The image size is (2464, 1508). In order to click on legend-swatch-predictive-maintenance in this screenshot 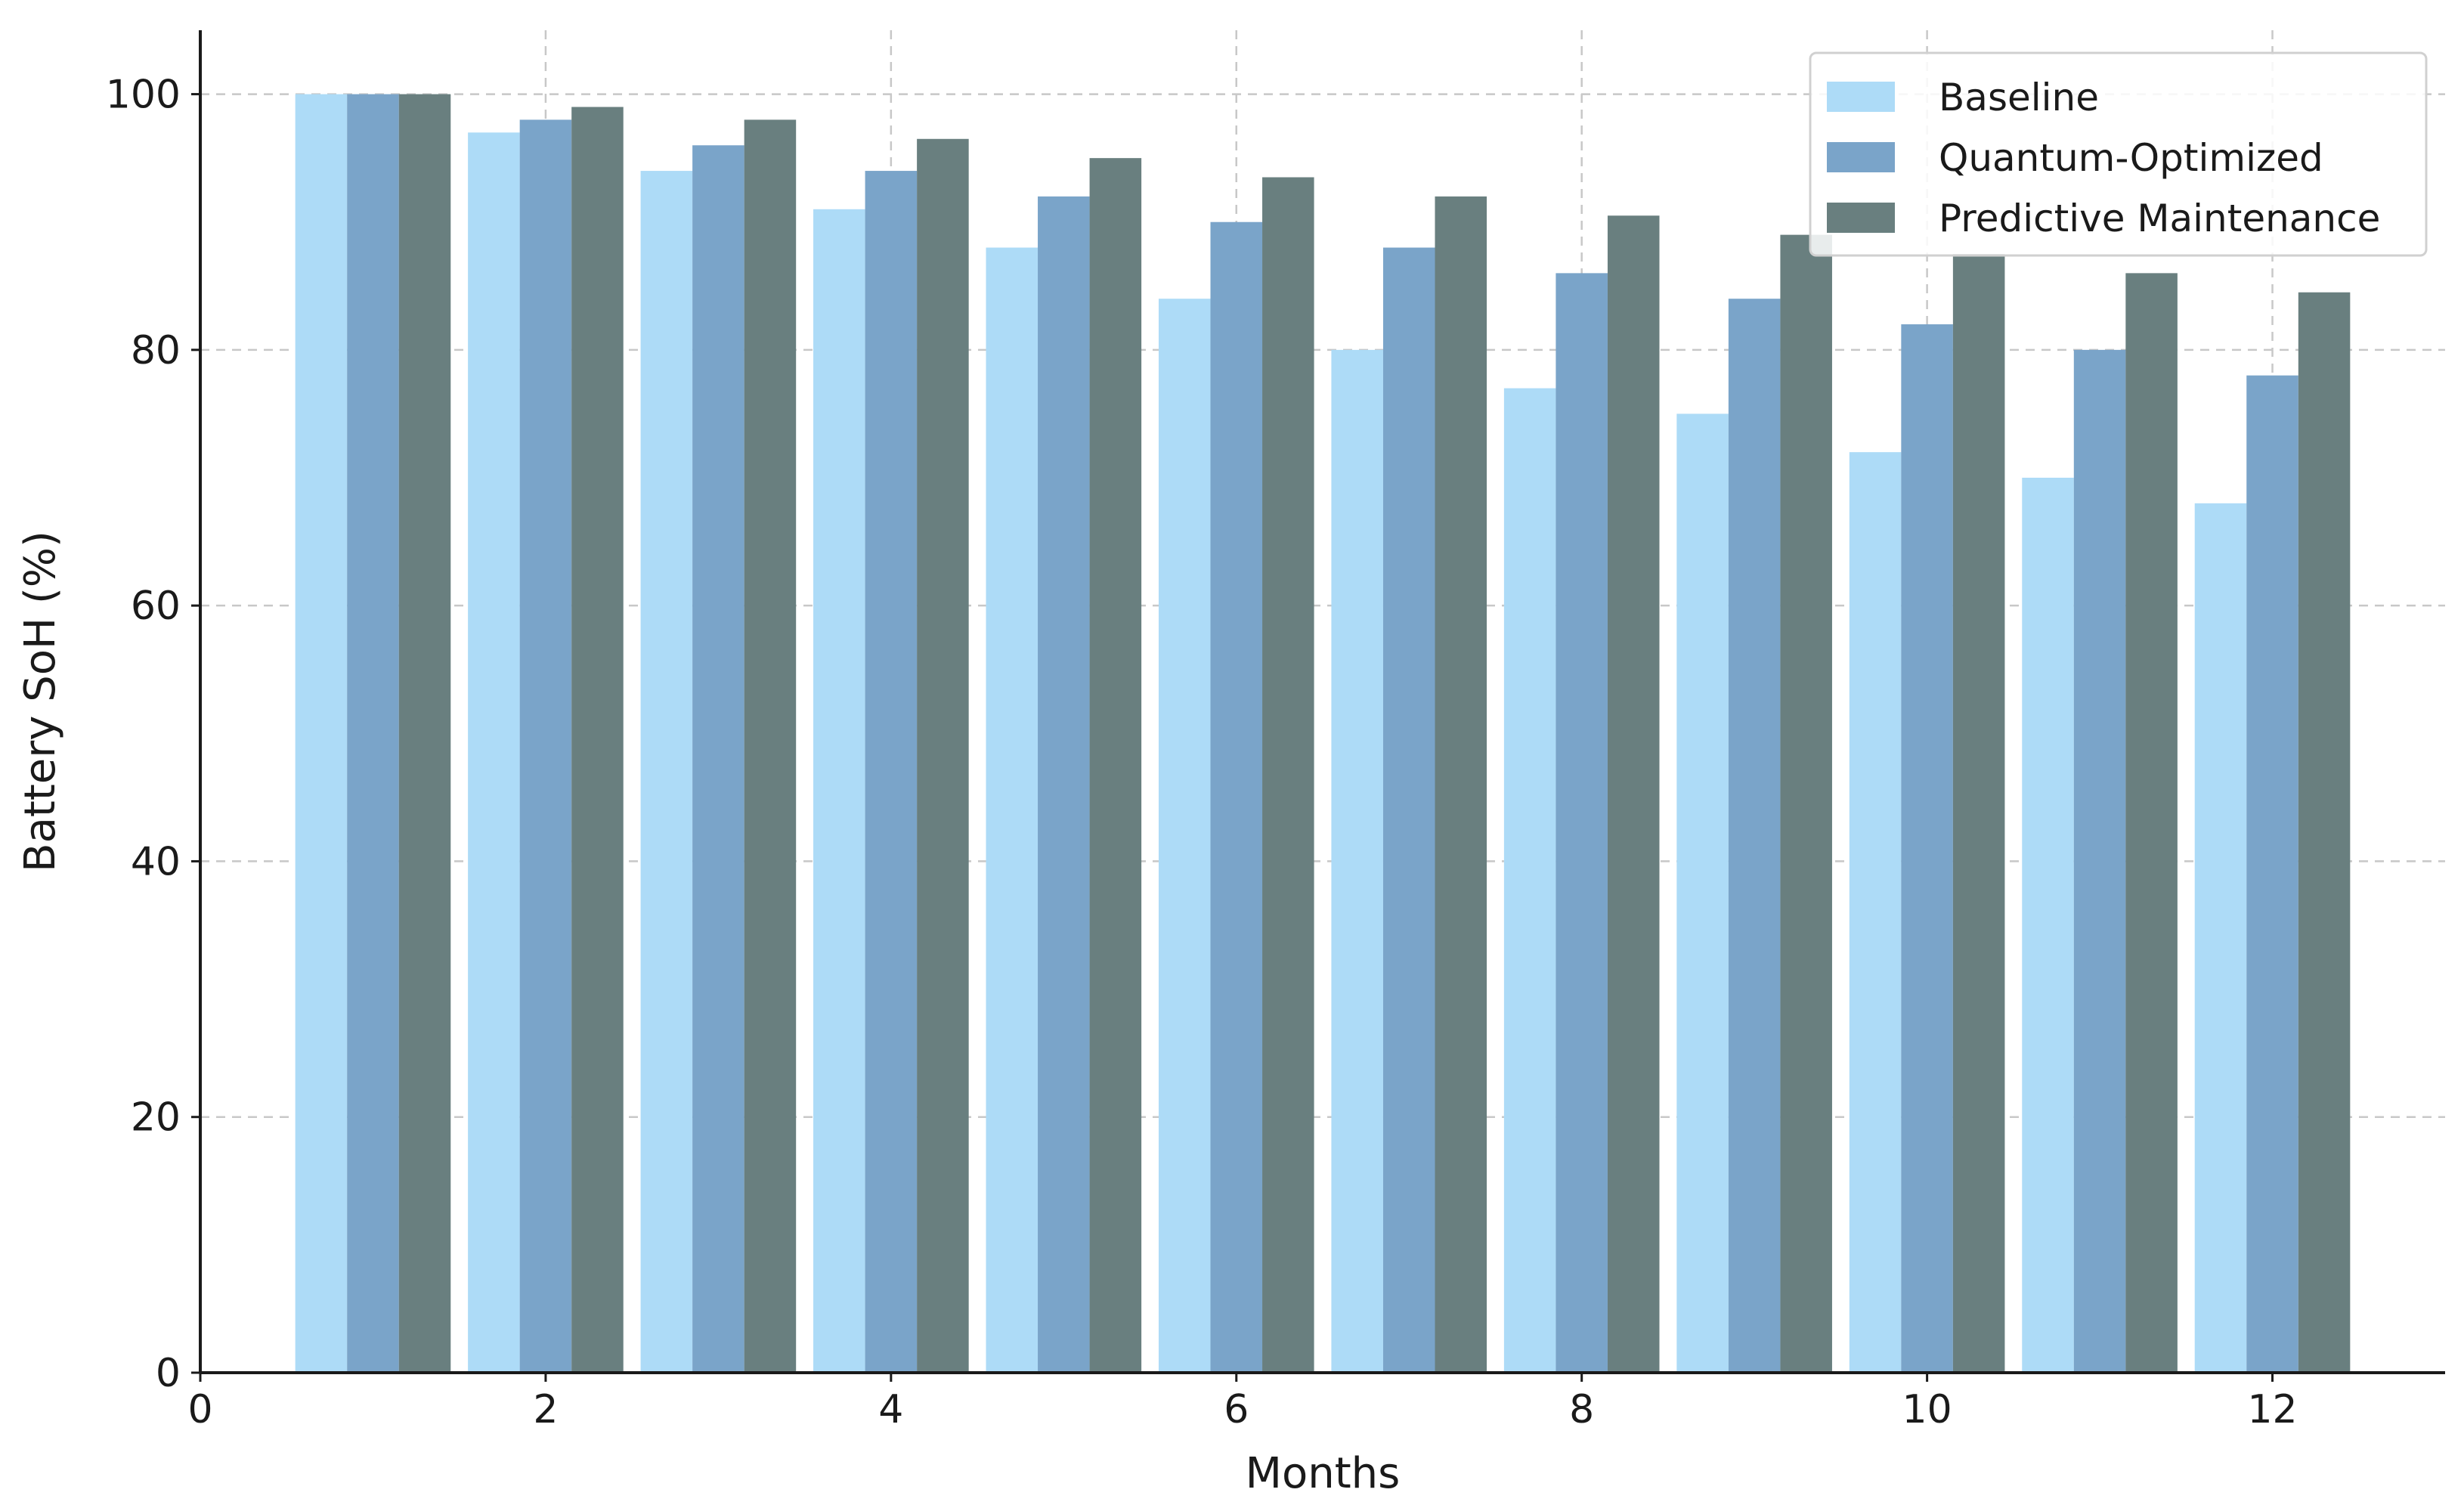, I will do `click(1861, 218)`.